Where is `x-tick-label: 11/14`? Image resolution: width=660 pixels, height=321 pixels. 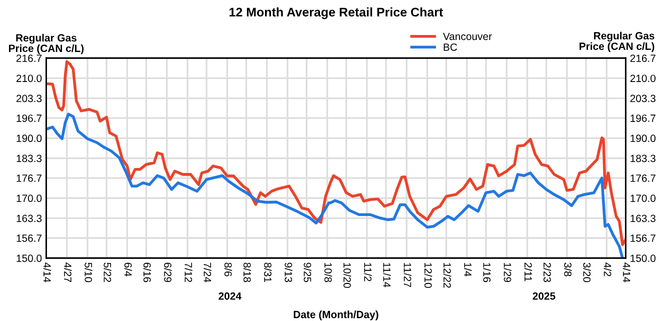 x-tick-label: 11/14 is located at coordinates (387, 275).